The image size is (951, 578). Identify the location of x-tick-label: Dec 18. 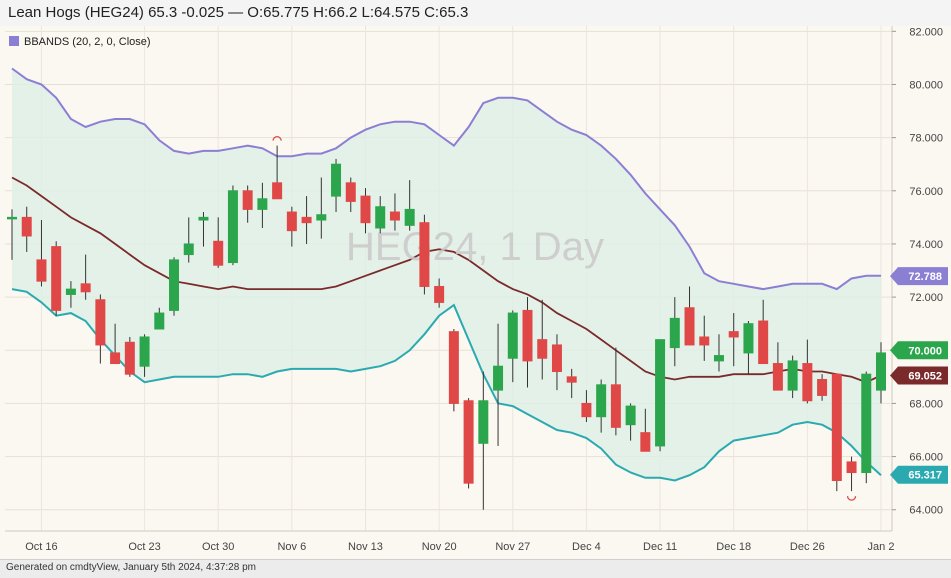
(733, 547).